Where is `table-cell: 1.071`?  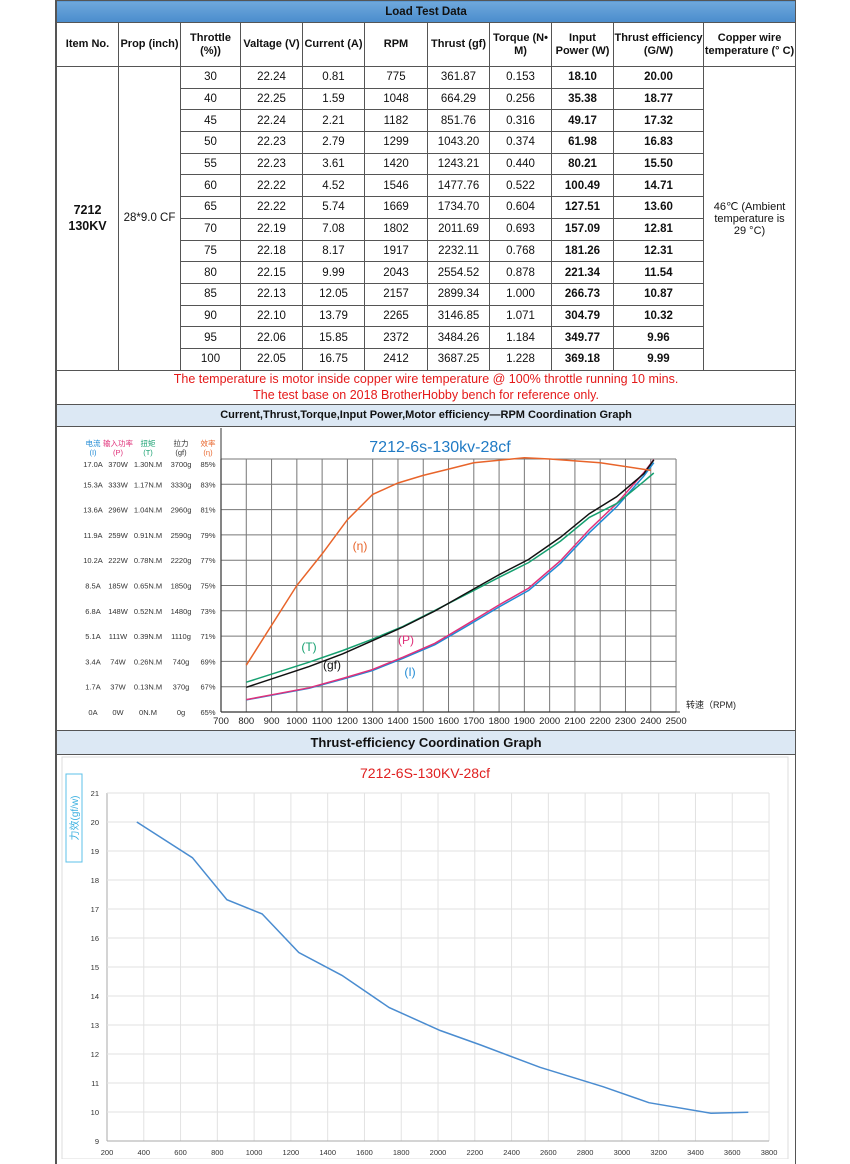
table-cell: 1.071 is located at coordinates (520, 316).